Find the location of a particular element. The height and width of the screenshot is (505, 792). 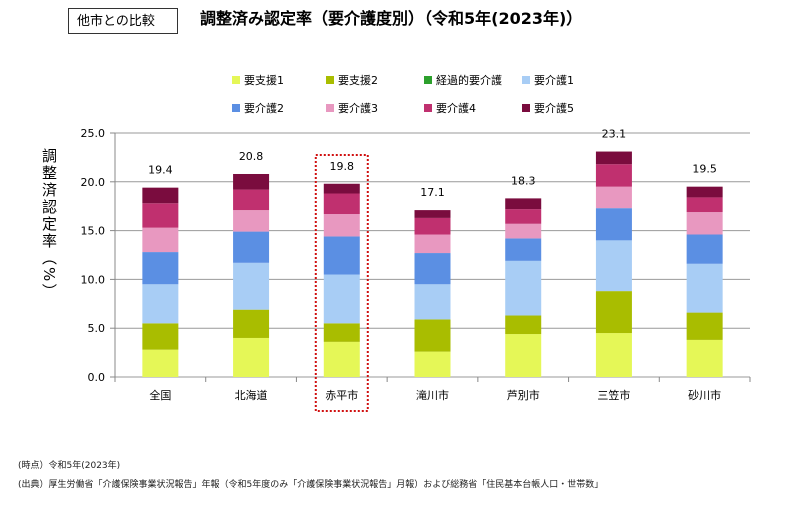

y-tick-label: 5.0 is located at coordinates (97, 328).